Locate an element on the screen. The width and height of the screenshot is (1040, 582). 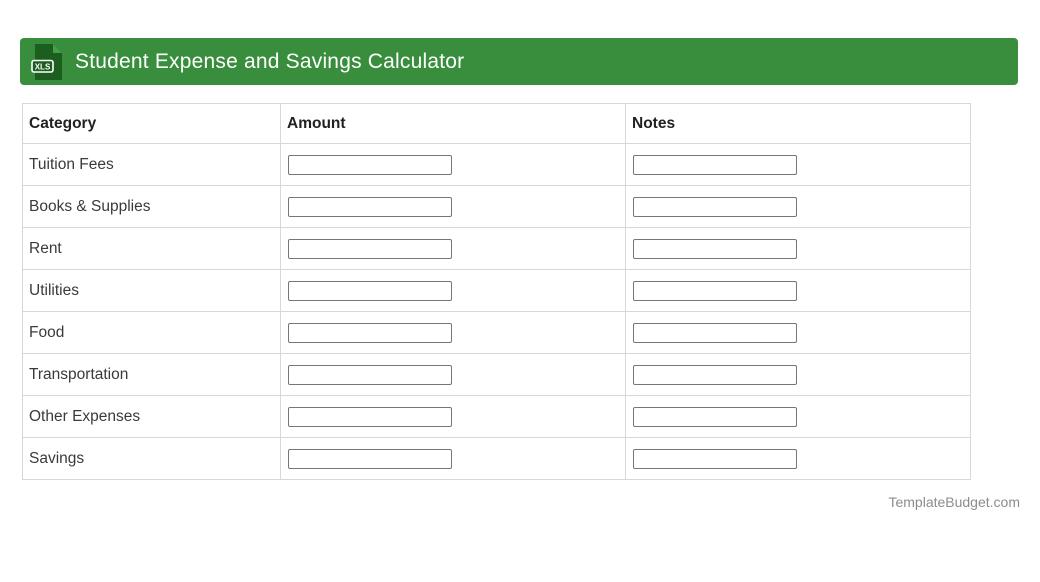
table-header-row: Category Amount Notes is located at coordinates (496, 123).